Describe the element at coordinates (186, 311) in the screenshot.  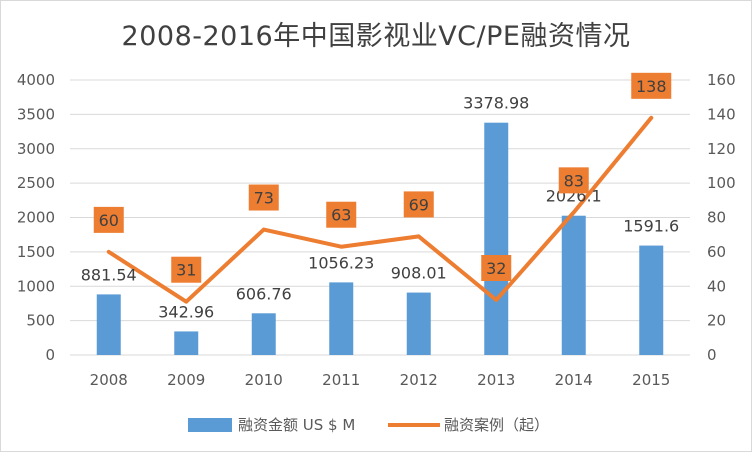
I see `bar-data-label: 342.96` at that location.